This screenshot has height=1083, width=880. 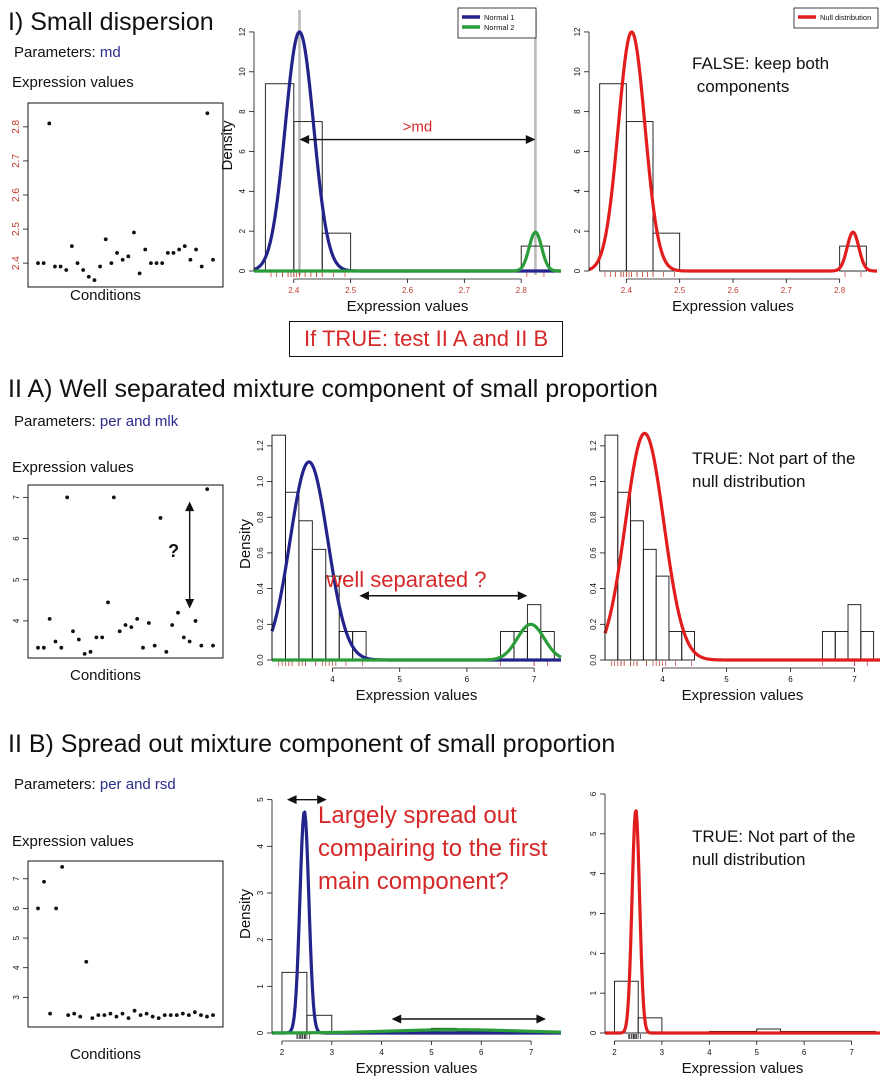 I want to click on params-value: per and rsd, so click(x=137, y=784).